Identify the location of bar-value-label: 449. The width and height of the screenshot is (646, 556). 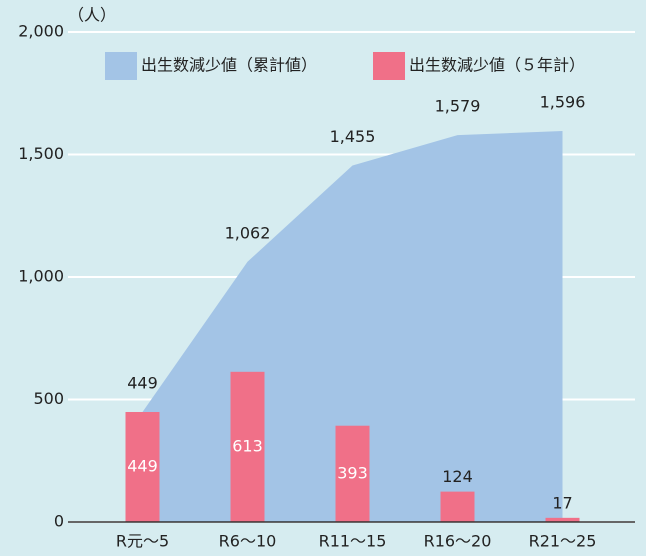
(142, 465).